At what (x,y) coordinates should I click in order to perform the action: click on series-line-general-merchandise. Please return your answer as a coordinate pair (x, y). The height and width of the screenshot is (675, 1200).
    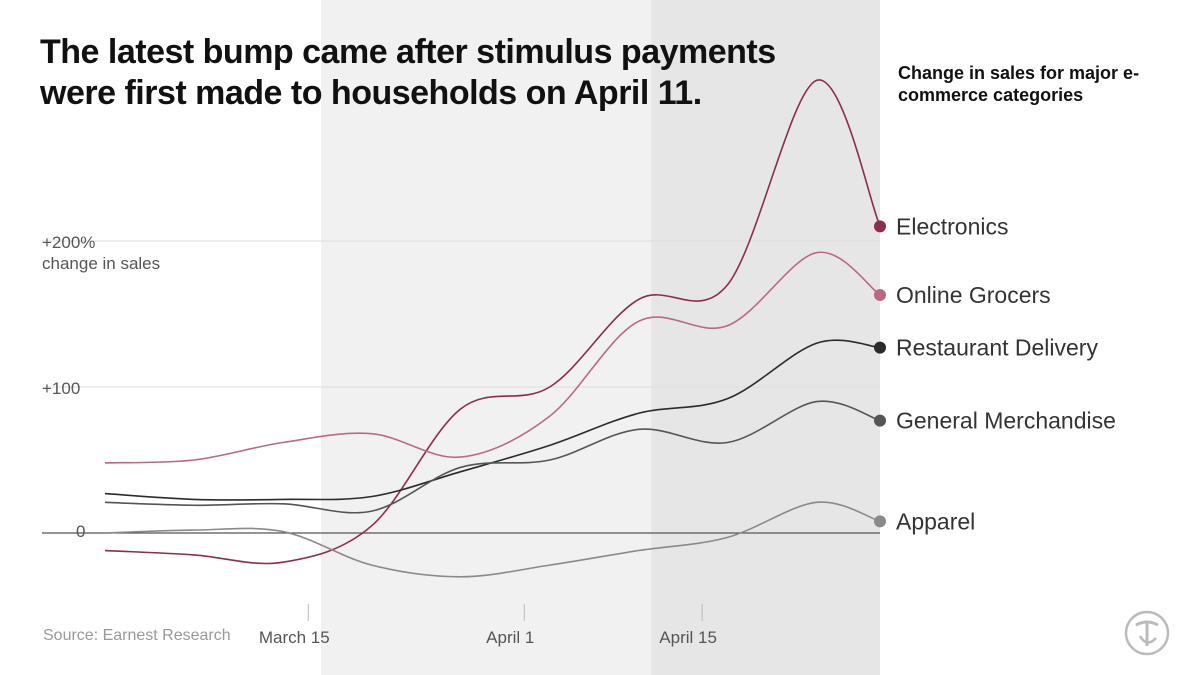
    Looking at the image, I should click on (492, 457).